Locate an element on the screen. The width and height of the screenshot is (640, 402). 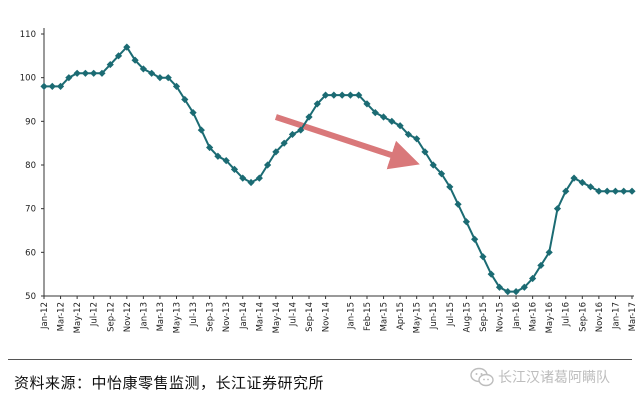
x-tick-label: Jan-12 is located at coordinates (45, 316).